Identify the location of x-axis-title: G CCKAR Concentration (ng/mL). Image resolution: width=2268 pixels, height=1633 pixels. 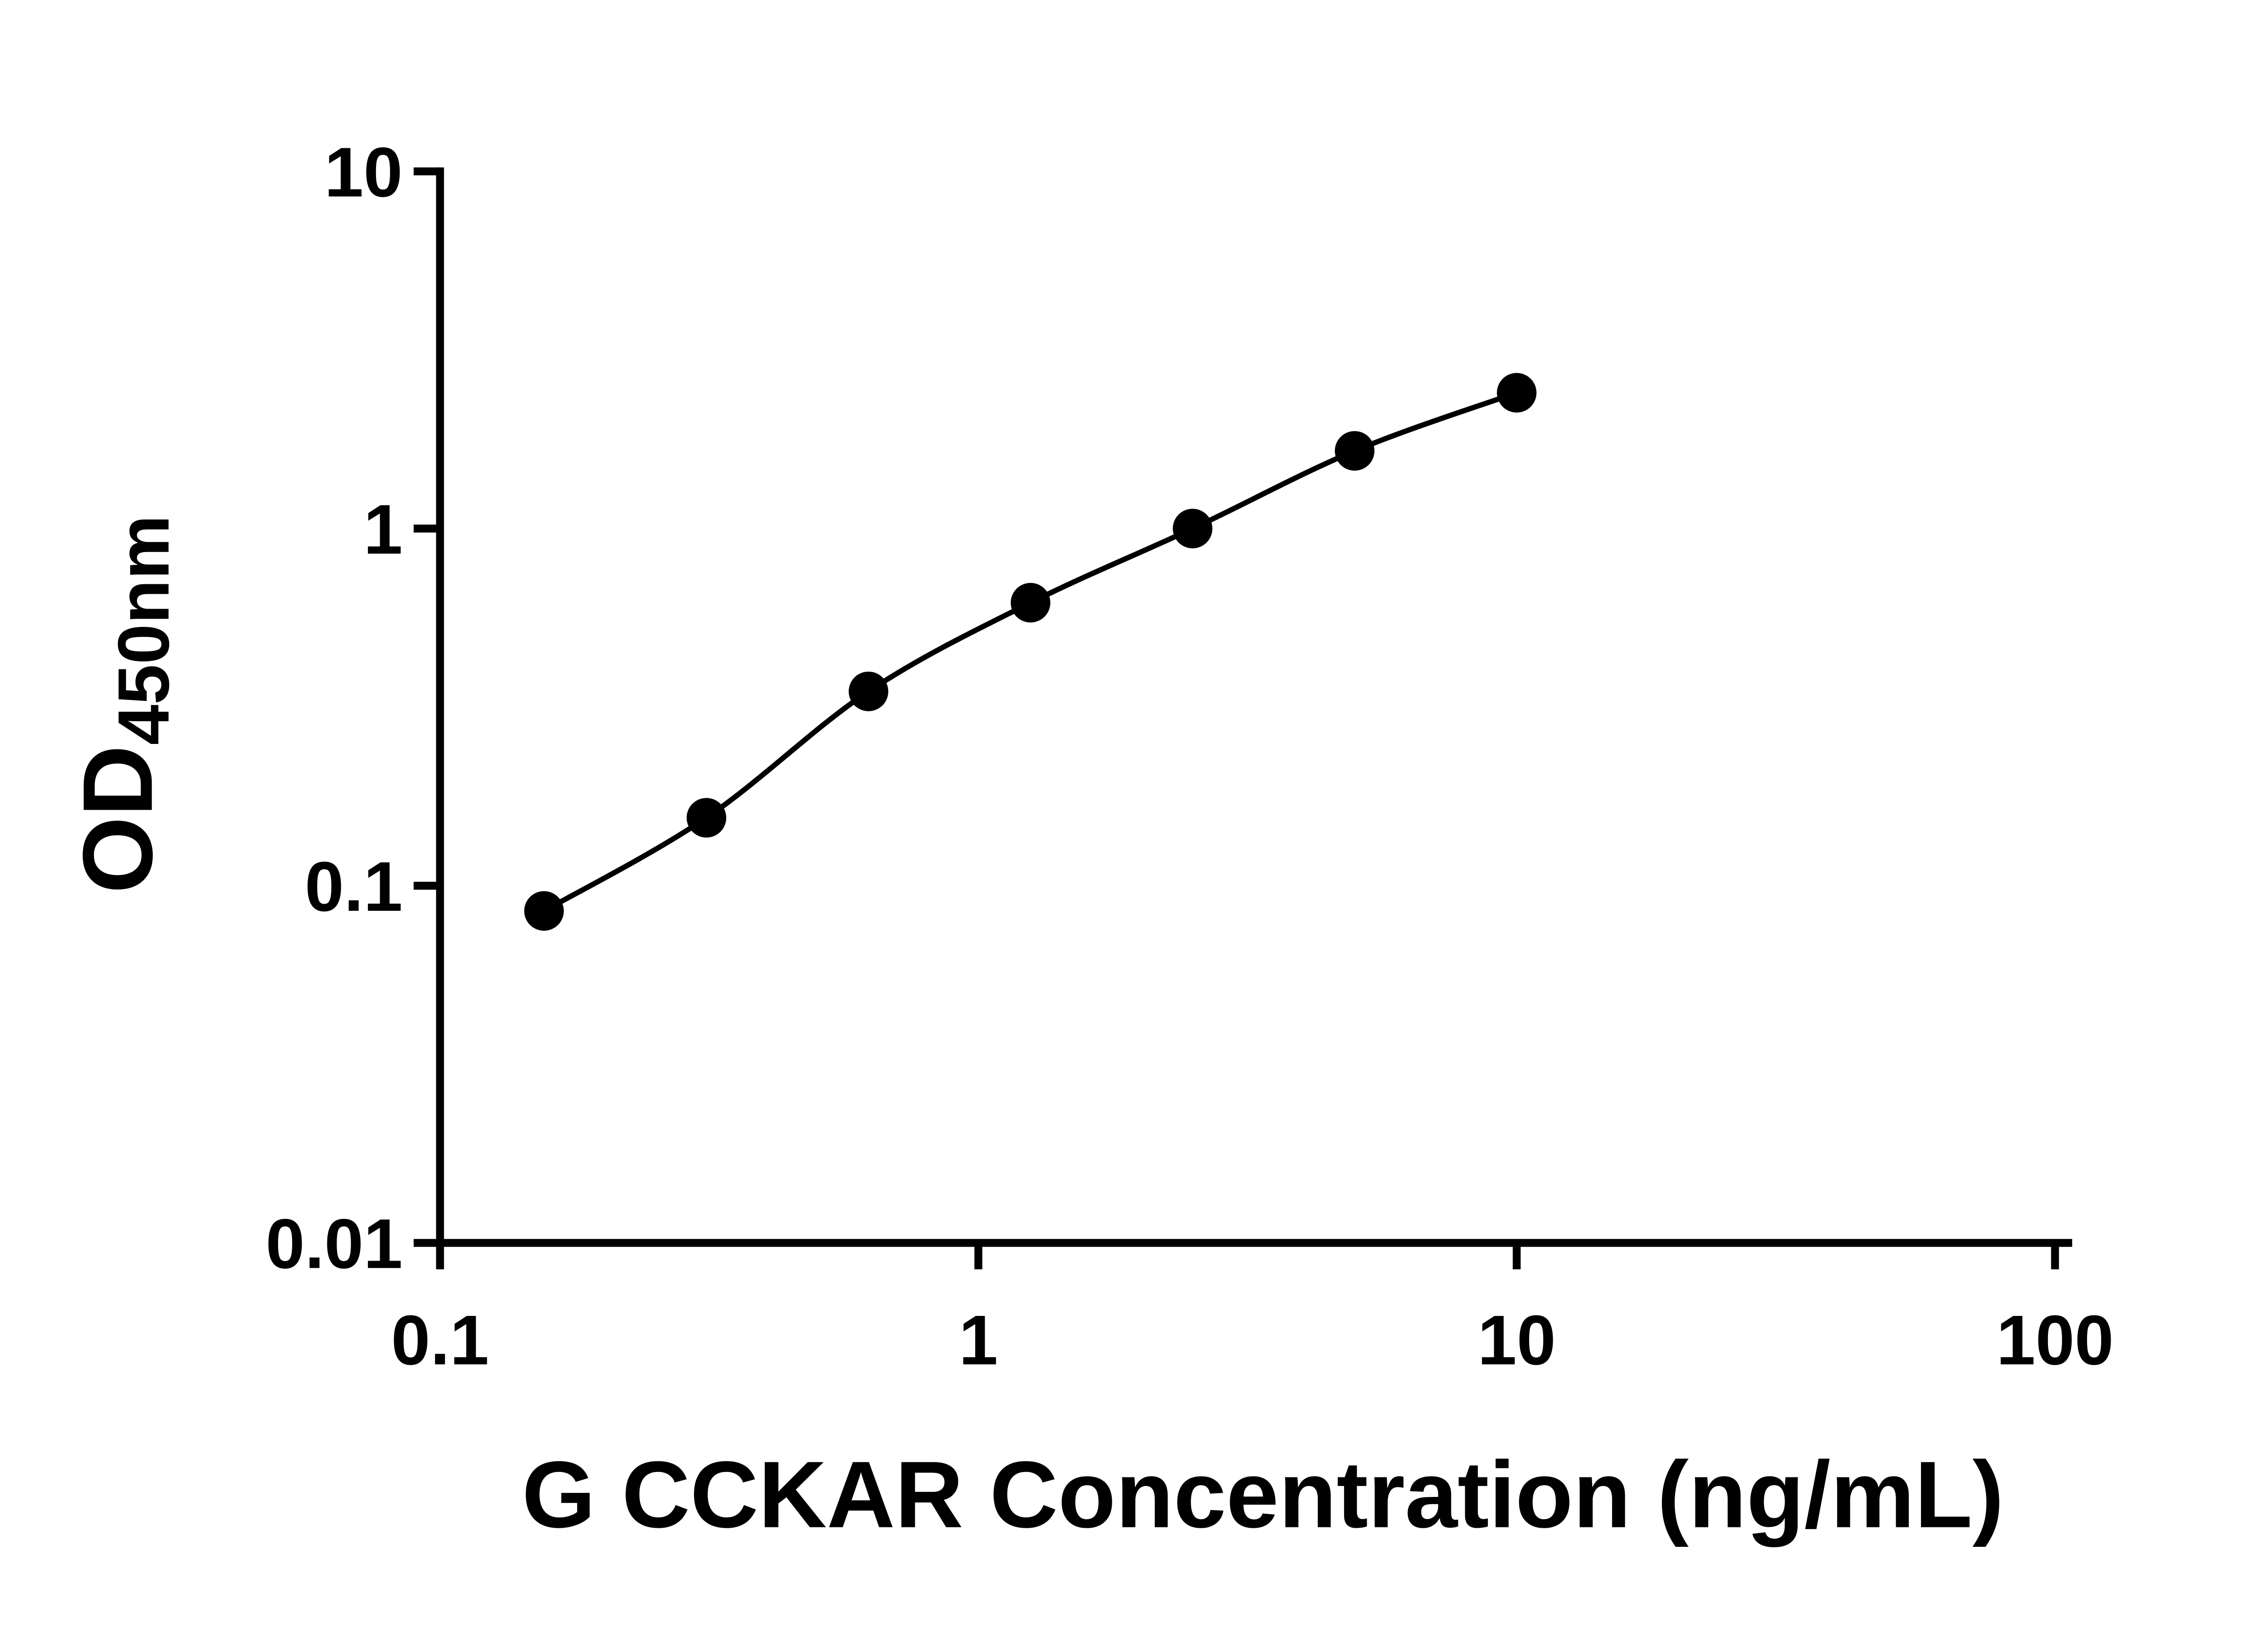
(1263, 1495).